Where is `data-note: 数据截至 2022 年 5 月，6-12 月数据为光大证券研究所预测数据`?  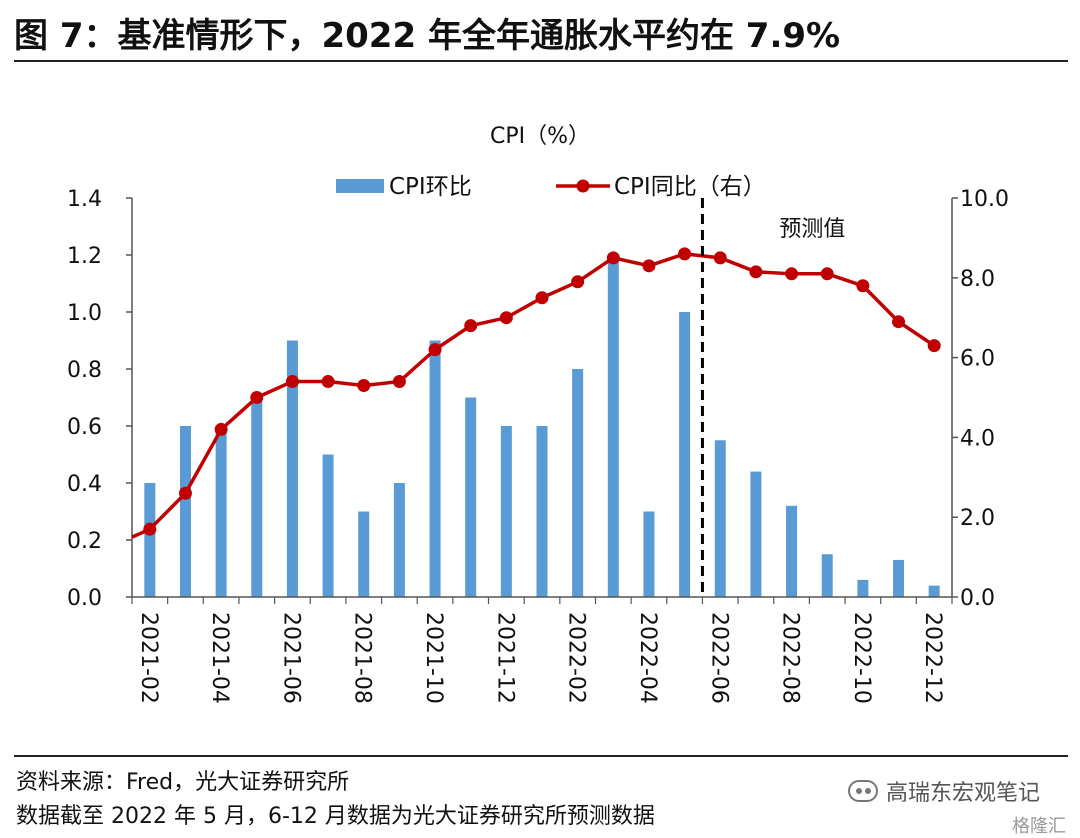
data-note: 数据截至 2022 年 5 月，6-12 月数据为光大证券研究所预测数据 is located at coordinates (335, 816).